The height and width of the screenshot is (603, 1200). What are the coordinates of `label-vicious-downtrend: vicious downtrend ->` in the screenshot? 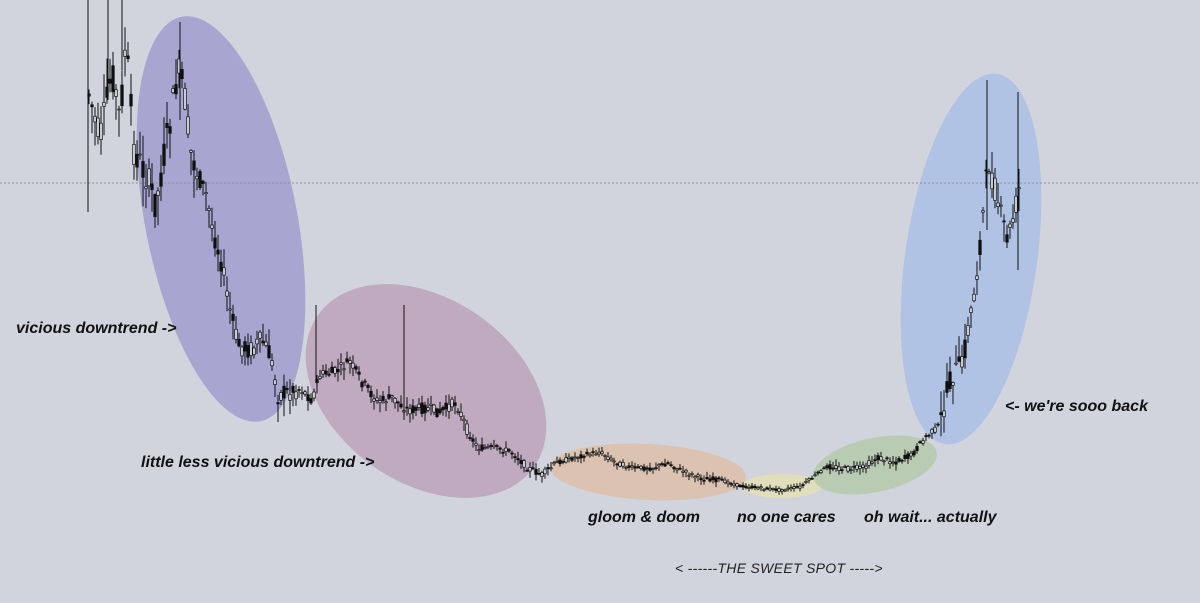 It's located at (96, 328).